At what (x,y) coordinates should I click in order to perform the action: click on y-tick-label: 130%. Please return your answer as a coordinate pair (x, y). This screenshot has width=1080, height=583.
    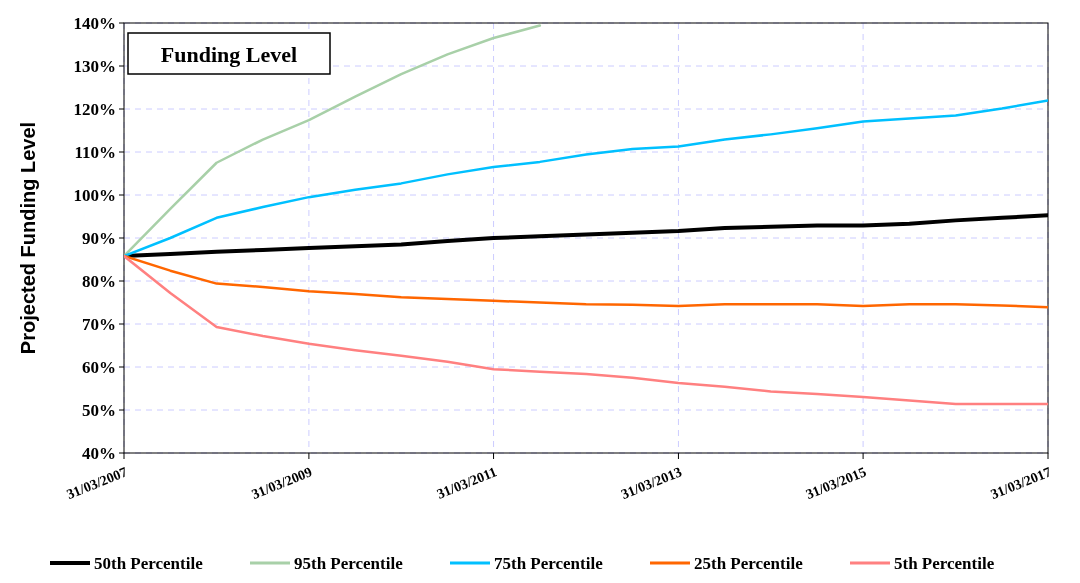
    Looking at the image, I should click on (94, 66).